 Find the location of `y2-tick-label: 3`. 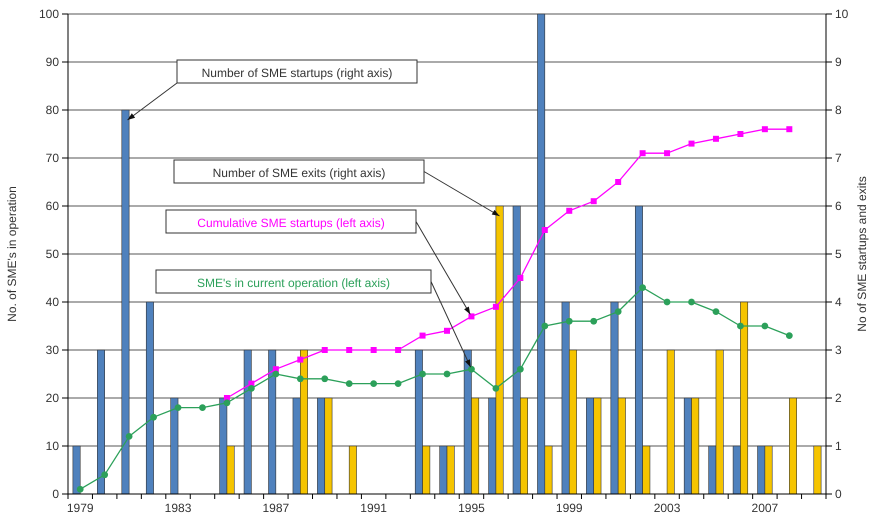

y2-tick-label: 3 is located at coordinates (838, 349).